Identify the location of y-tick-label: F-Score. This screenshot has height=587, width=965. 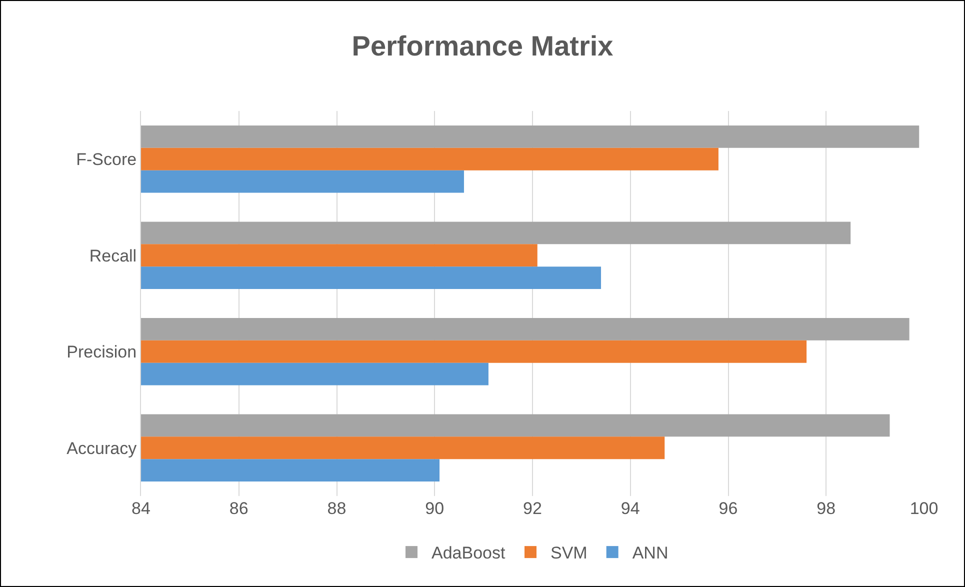
(106, 160).